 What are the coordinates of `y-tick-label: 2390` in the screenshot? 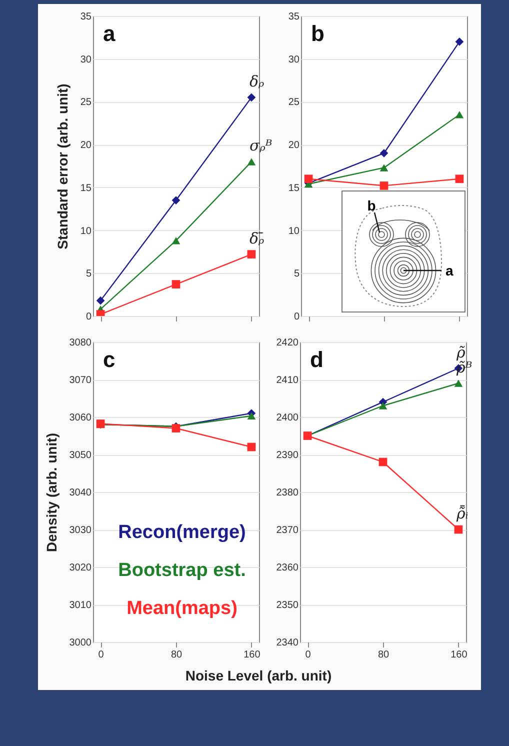 It's located at (287, 455).